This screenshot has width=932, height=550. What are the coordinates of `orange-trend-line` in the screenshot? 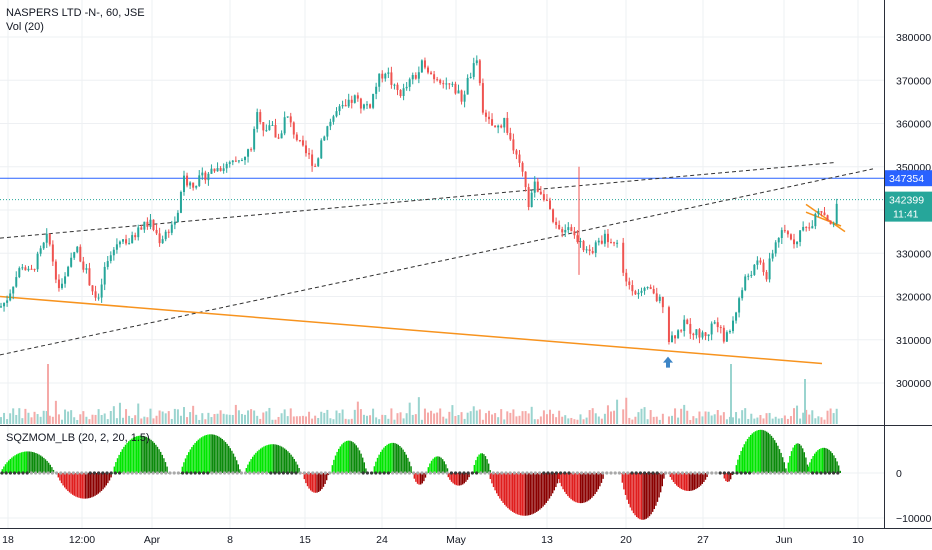 It's located at (823, 219).